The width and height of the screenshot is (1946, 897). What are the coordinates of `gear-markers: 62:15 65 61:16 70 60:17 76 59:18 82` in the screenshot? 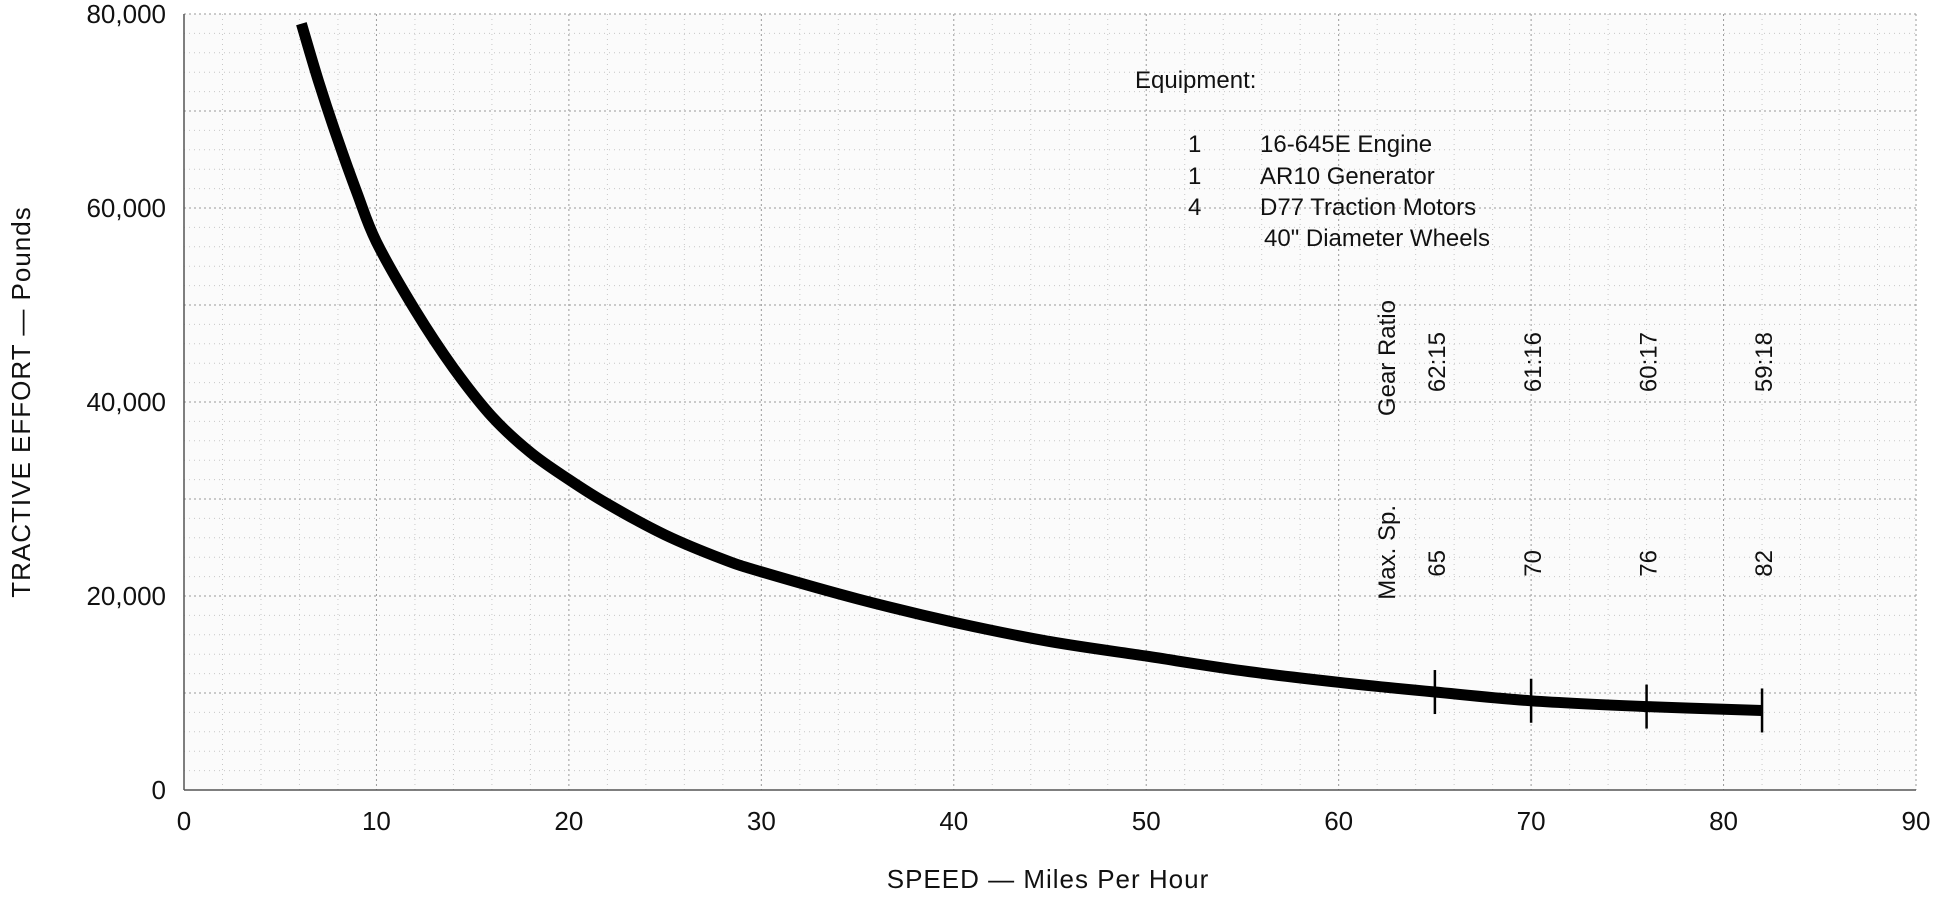 It's located at (1601, 532).